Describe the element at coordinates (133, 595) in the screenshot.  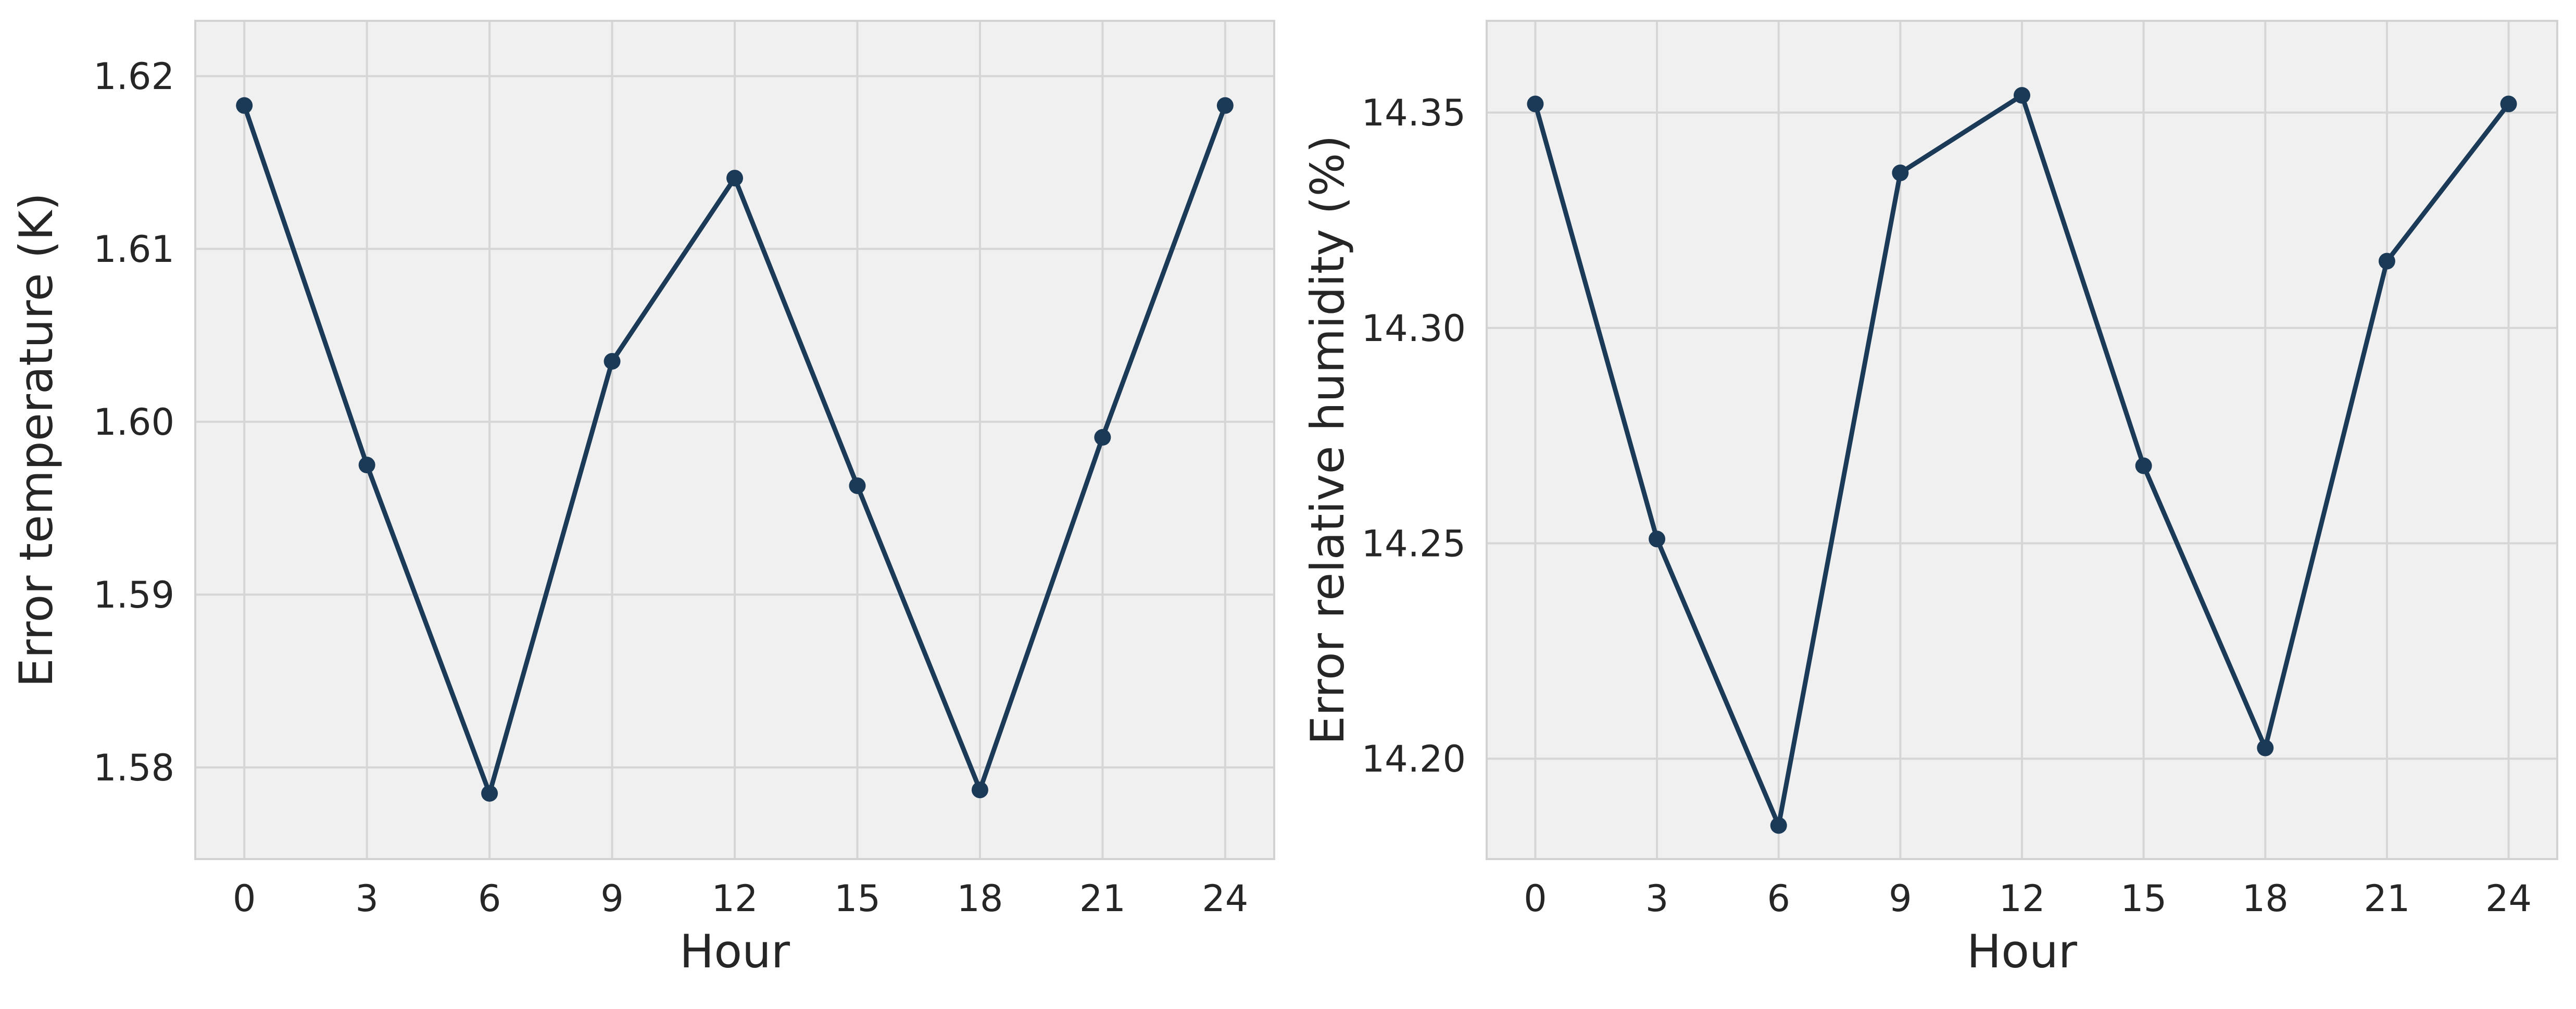
I see `y-tick-label: 1.59` at that location.